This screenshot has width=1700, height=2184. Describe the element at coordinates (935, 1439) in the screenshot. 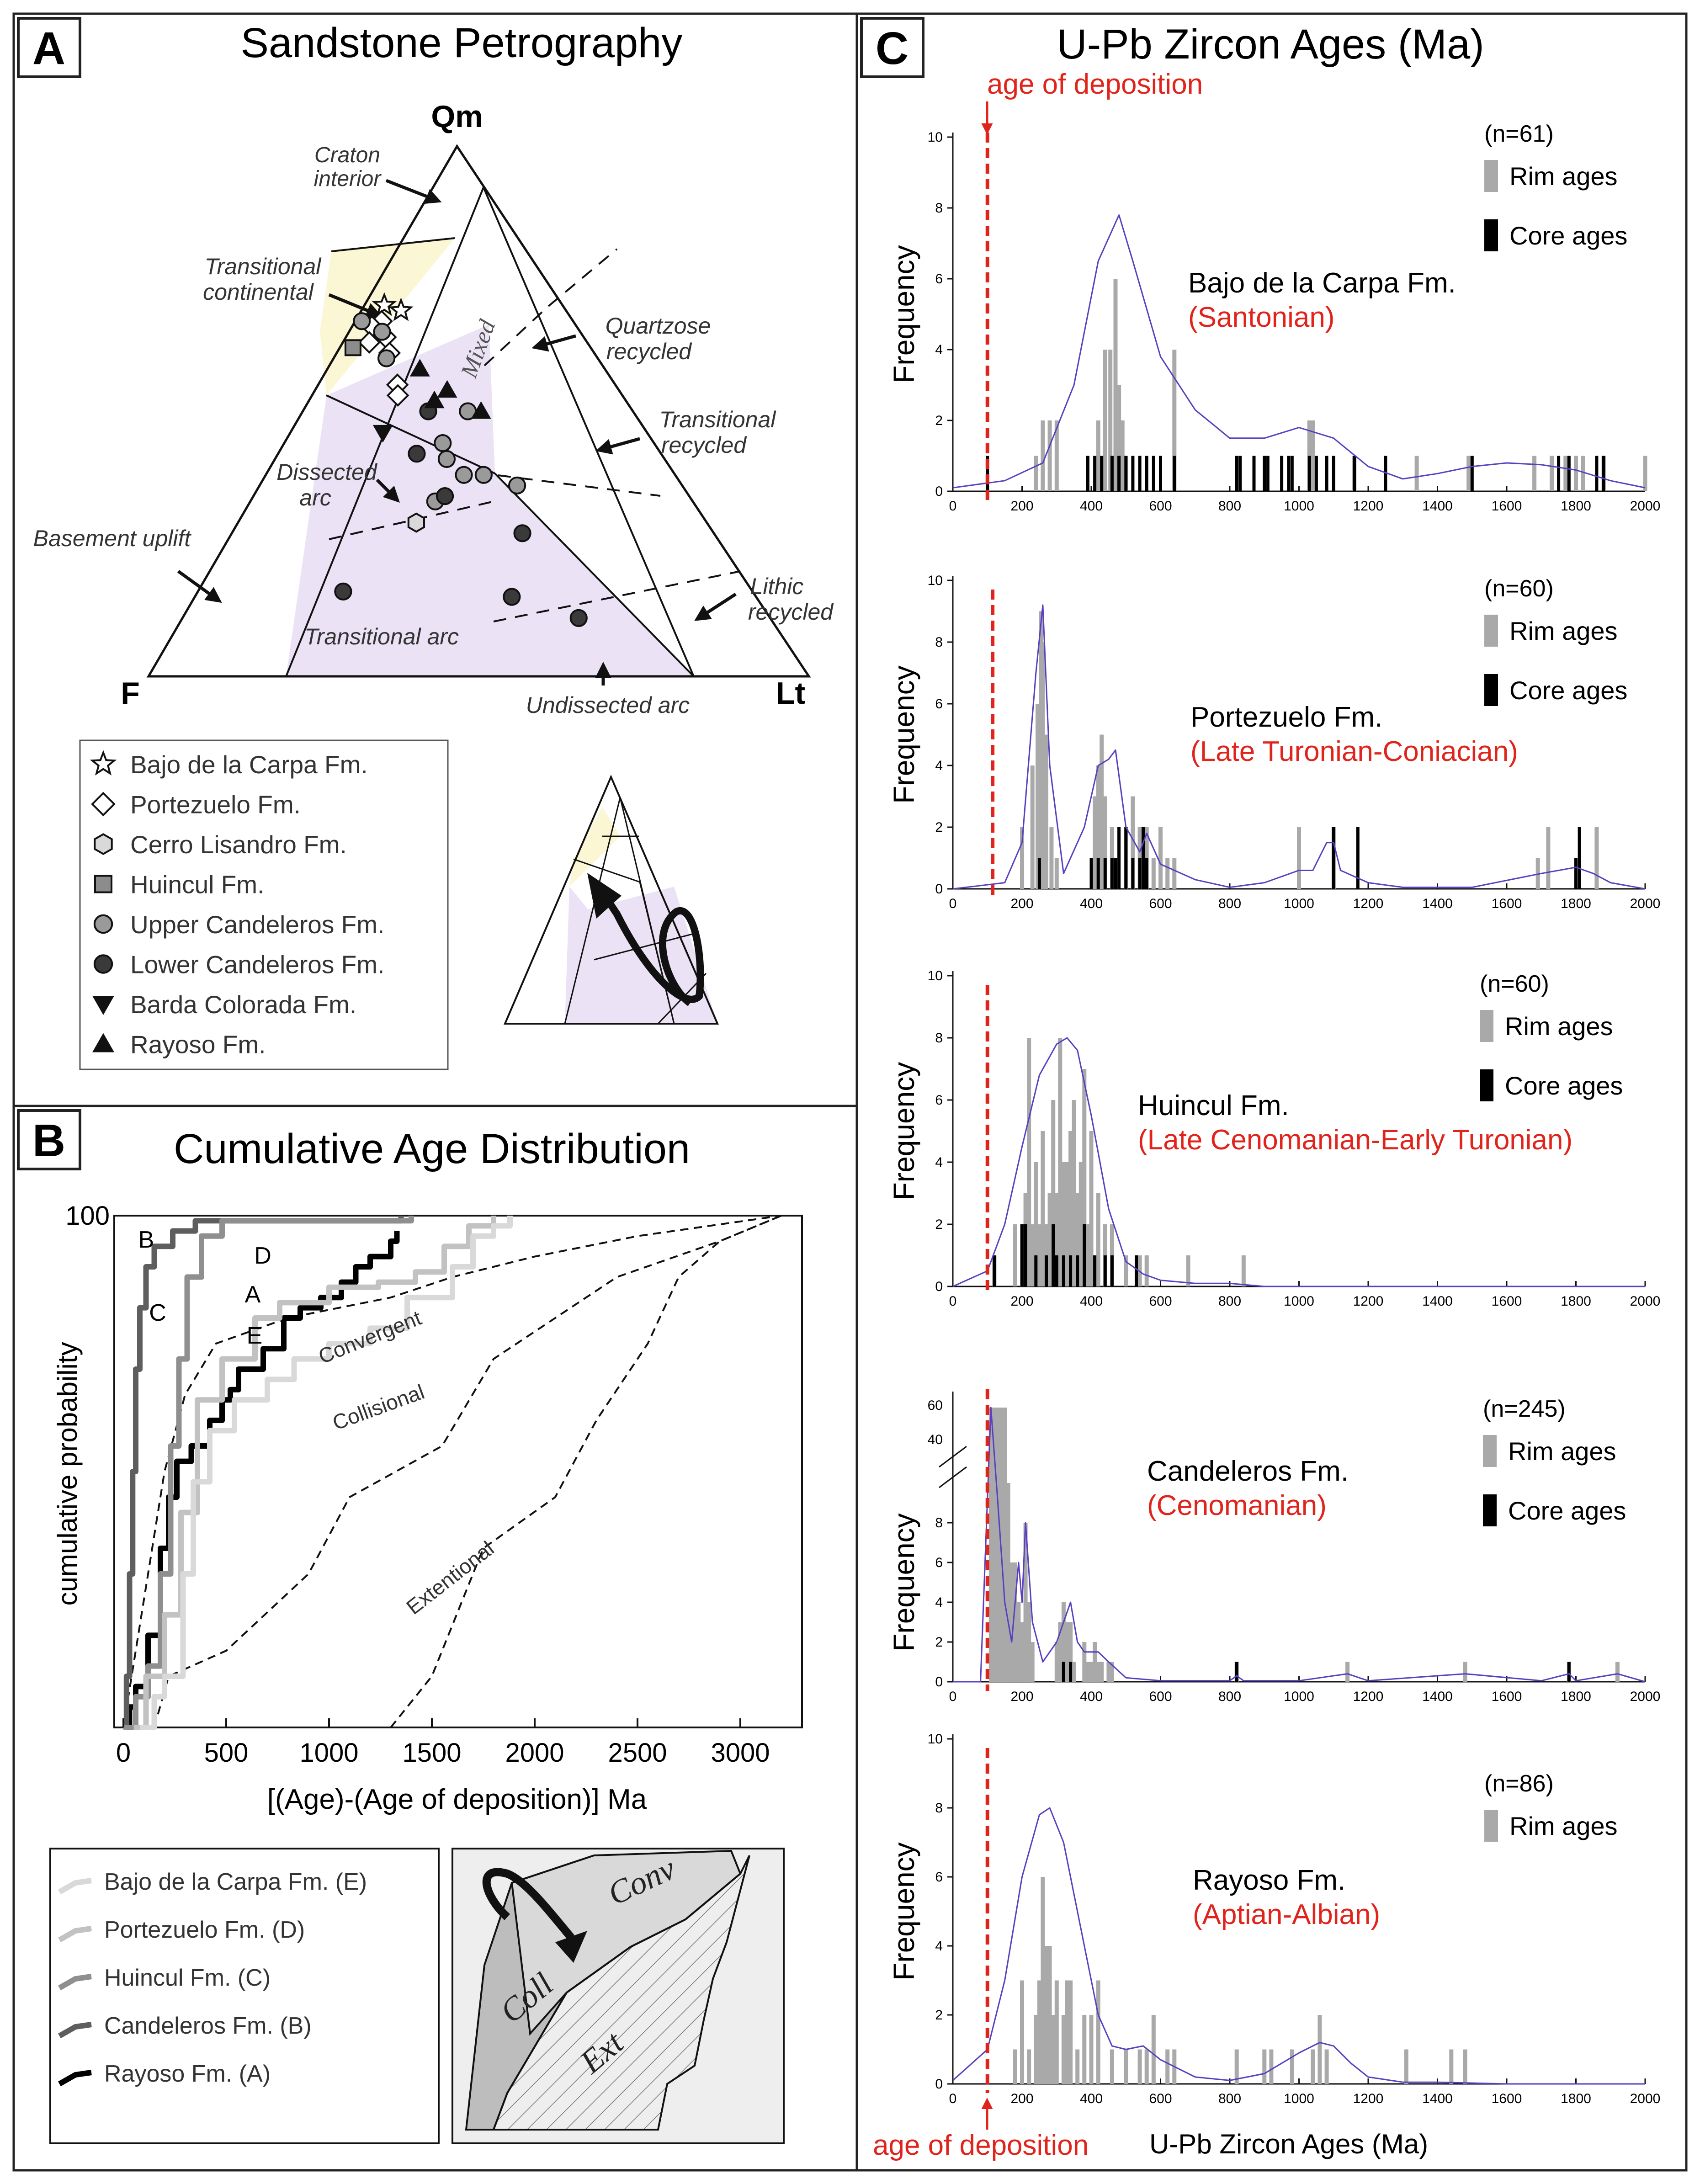

I see `hist-3-break-label-1: 40` at that location.